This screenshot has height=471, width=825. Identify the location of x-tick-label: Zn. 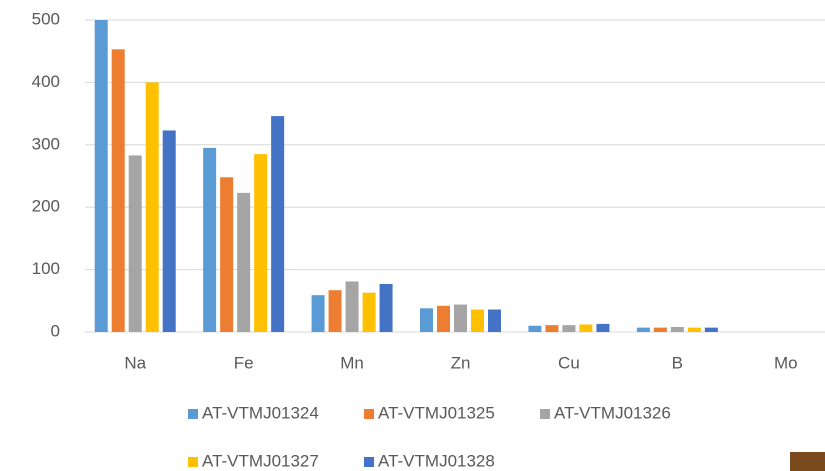
(461, 362).